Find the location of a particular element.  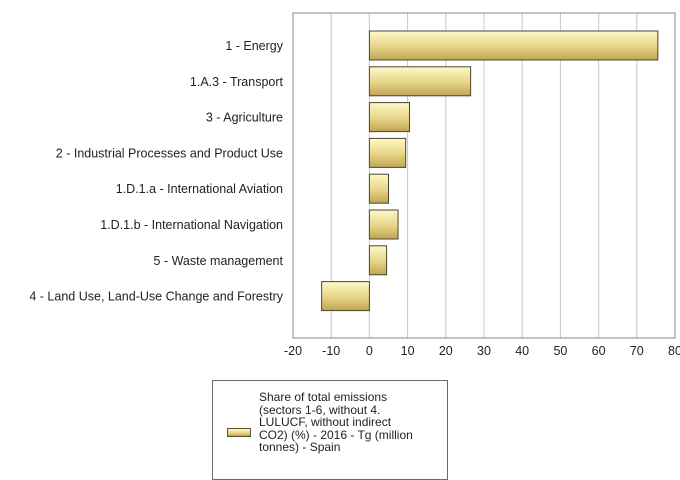

x-tick-label: -10 is located at coordinates (331, 351).